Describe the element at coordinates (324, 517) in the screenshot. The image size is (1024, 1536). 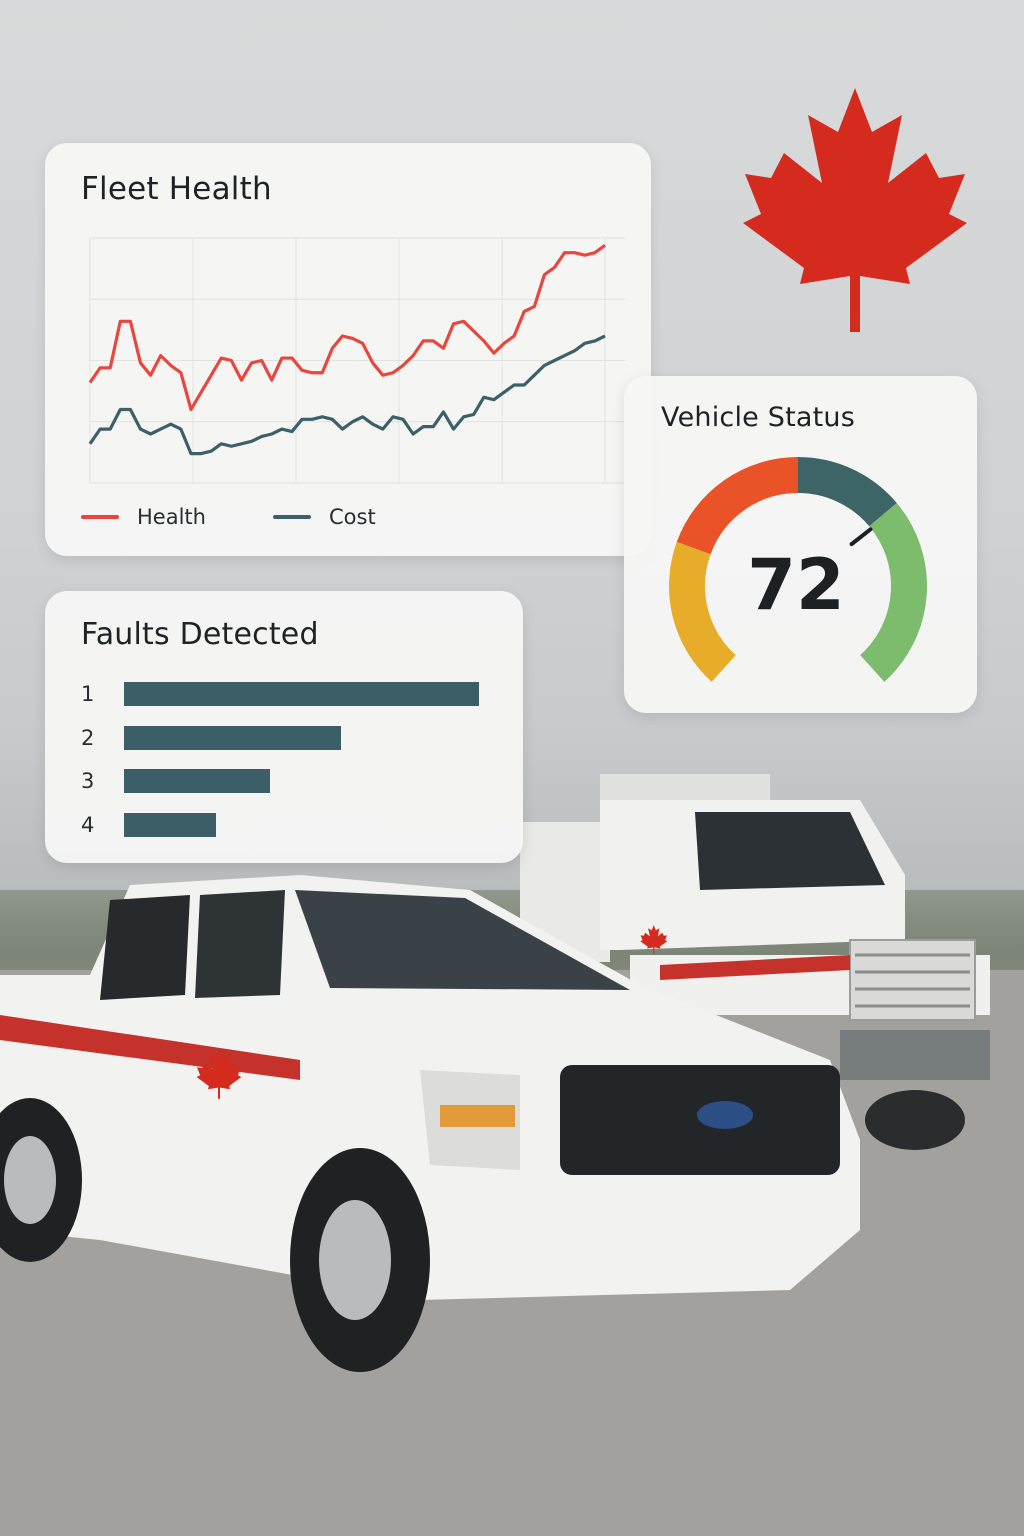
I see `legend-item-cost: Cost` at that location.